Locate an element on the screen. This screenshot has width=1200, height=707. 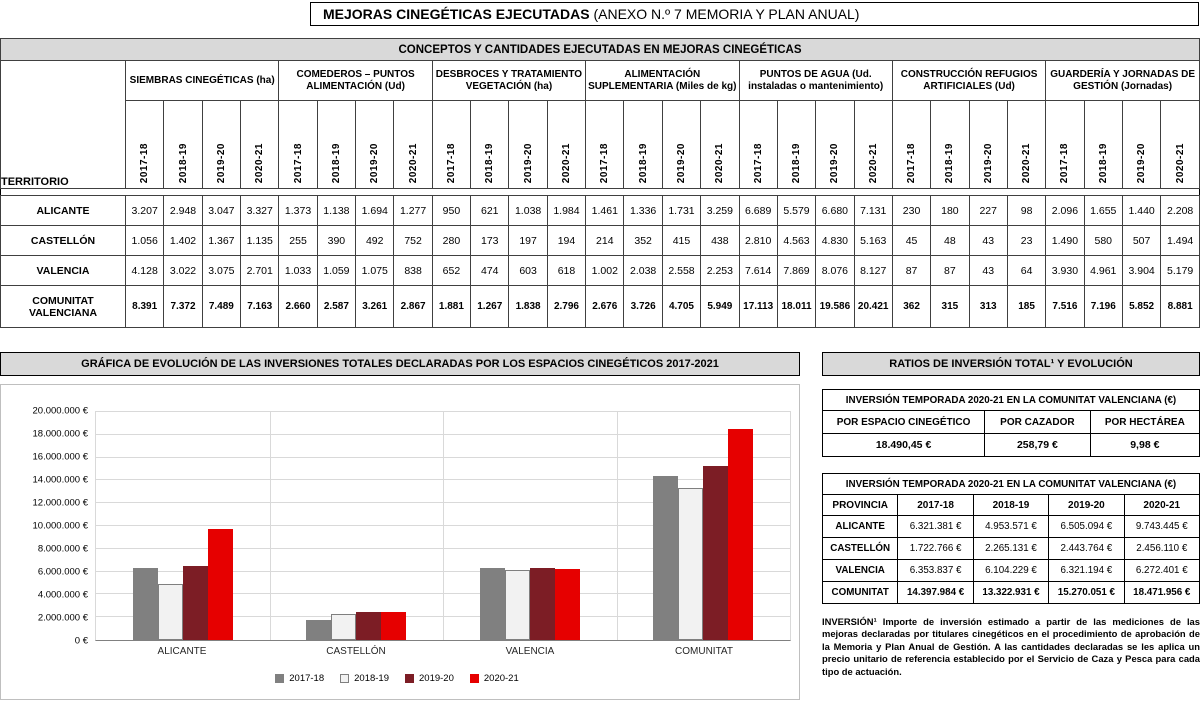
value-cell: 2.096 is located at coordinates (1065, 210).